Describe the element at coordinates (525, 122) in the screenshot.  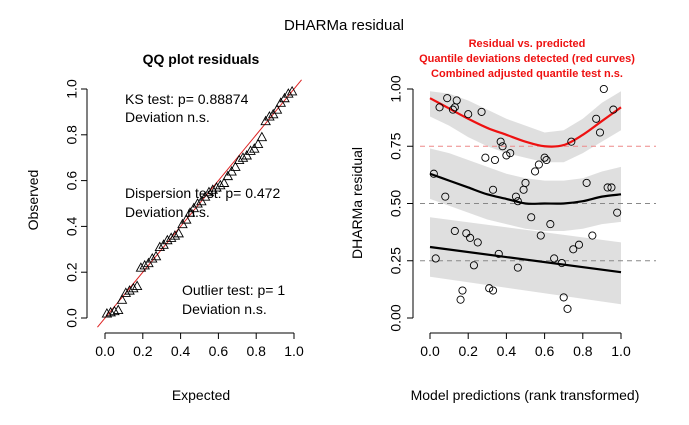
I see `quantile-curve-0.75` at that location.